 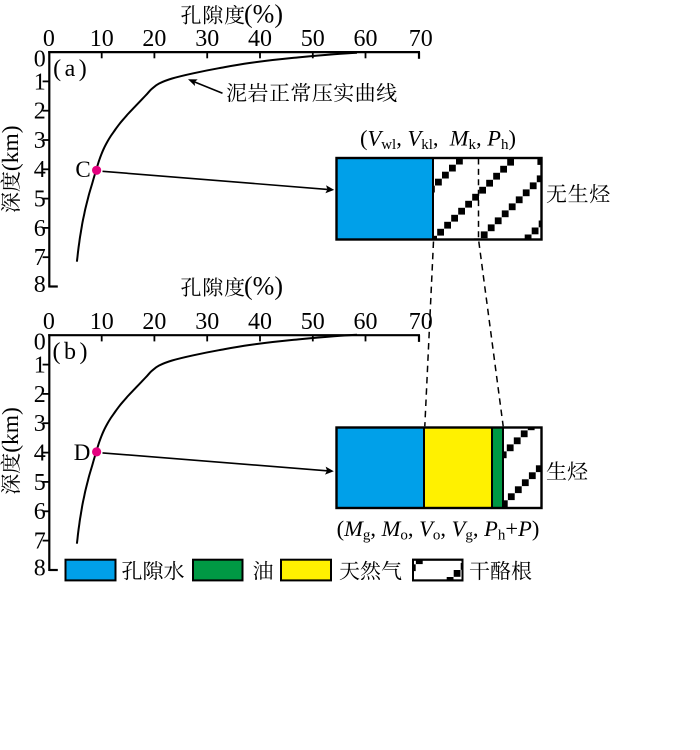 I want to click on svg-text: (Vwl​, Vkl​, Mk​, Ph​), so click(x=438, y=139).